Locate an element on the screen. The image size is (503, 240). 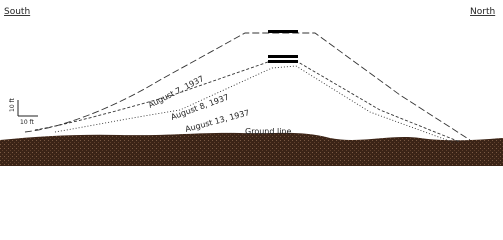
south-label: South is located at coordinates (17, 12).